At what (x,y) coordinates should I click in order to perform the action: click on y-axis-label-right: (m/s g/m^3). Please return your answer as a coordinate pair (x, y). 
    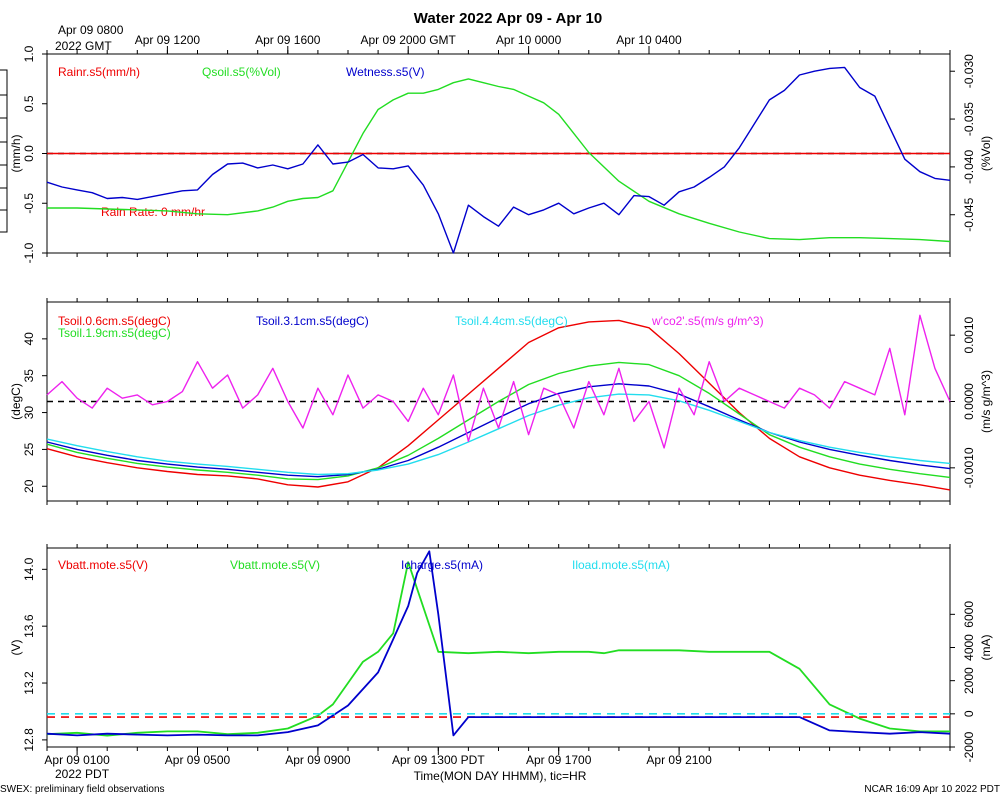
    Looking at the image, I should click on (986, 401).